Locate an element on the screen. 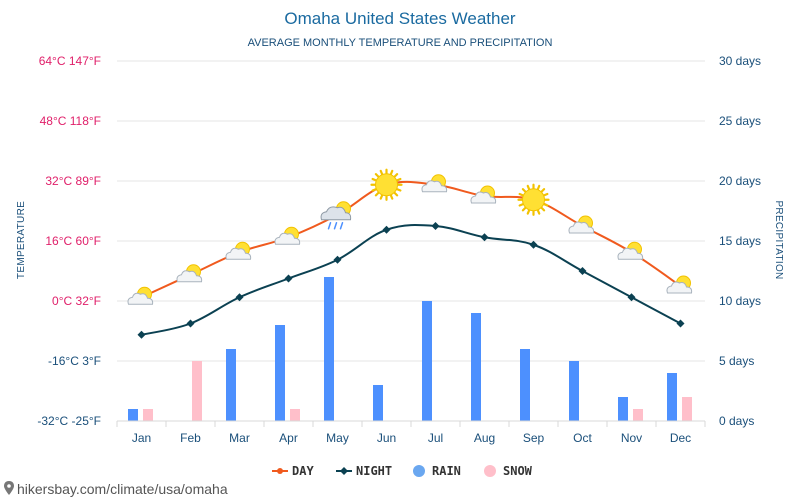 The width and height of the screenshot is (800, 500). y-axis-label-precipitation: PRECIPITATION is located at coordinates (778, 239).